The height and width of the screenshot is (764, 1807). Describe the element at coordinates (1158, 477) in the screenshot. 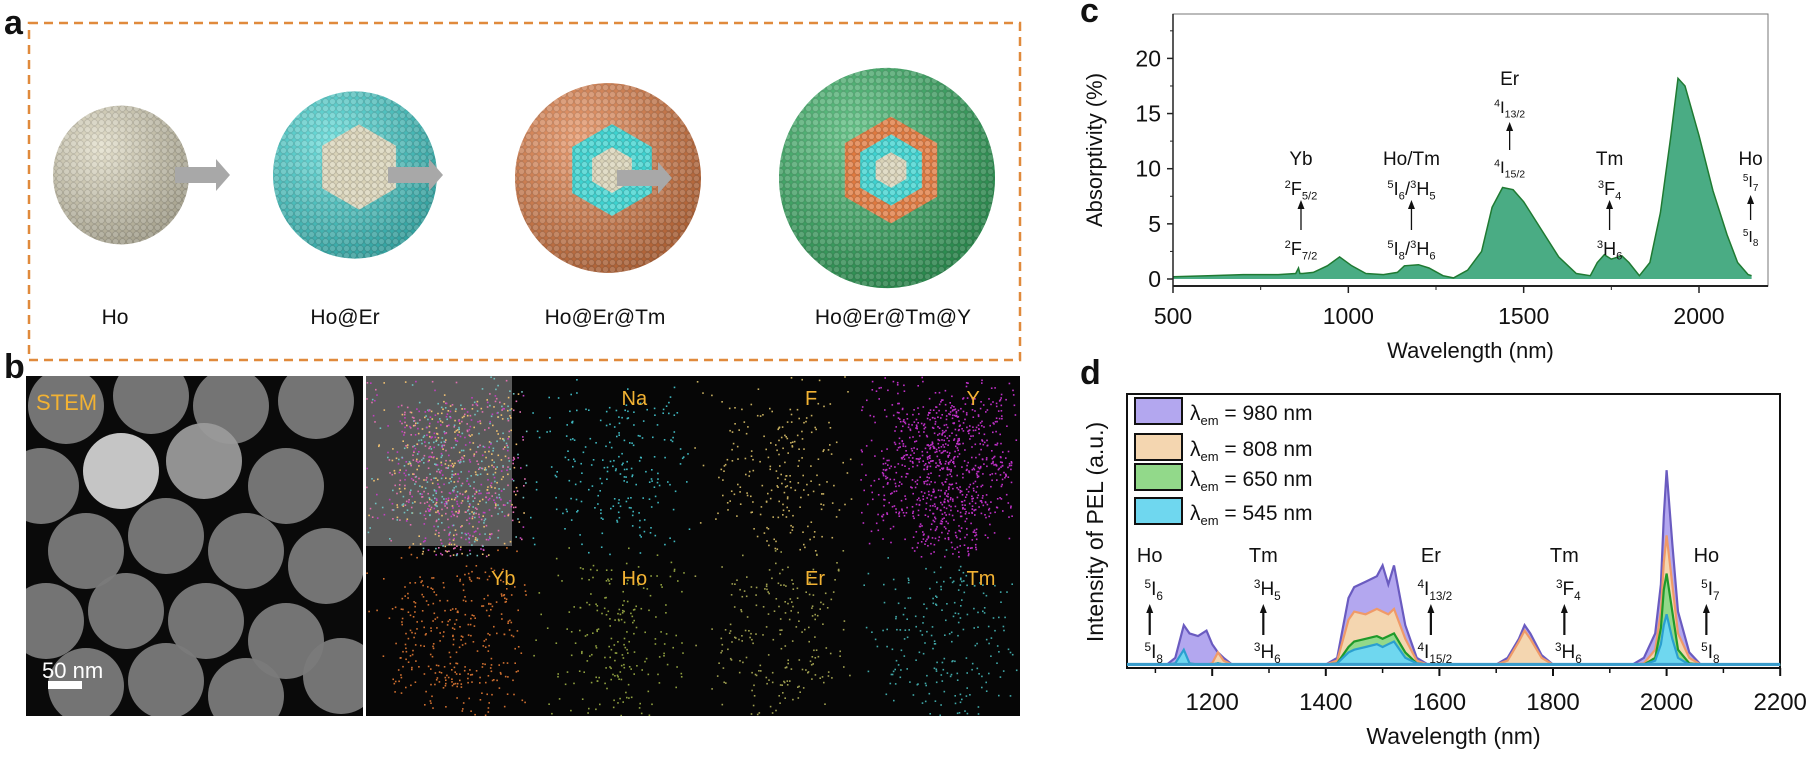

I see `legend-swatch` at that location.